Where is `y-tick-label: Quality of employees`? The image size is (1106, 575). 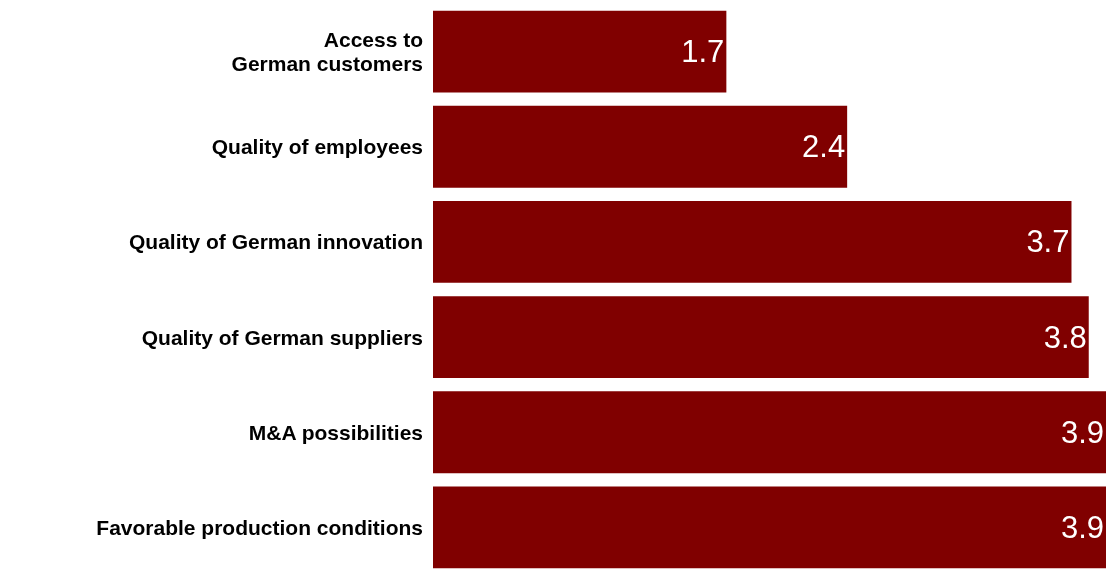 y-tick-label: Quality of employees is located at coordinates (317, 147).